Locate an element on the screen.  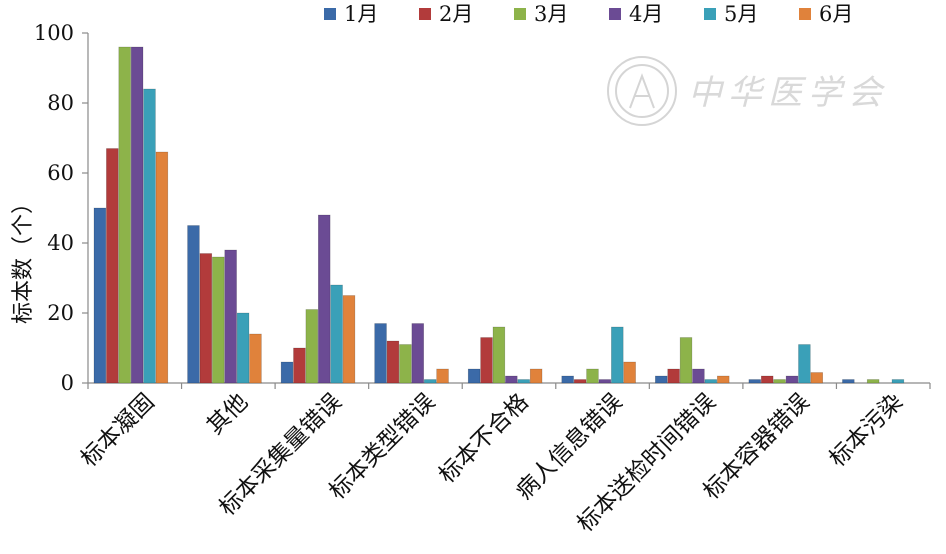
legend-item: 3月 is located at coordinates (541, 14).